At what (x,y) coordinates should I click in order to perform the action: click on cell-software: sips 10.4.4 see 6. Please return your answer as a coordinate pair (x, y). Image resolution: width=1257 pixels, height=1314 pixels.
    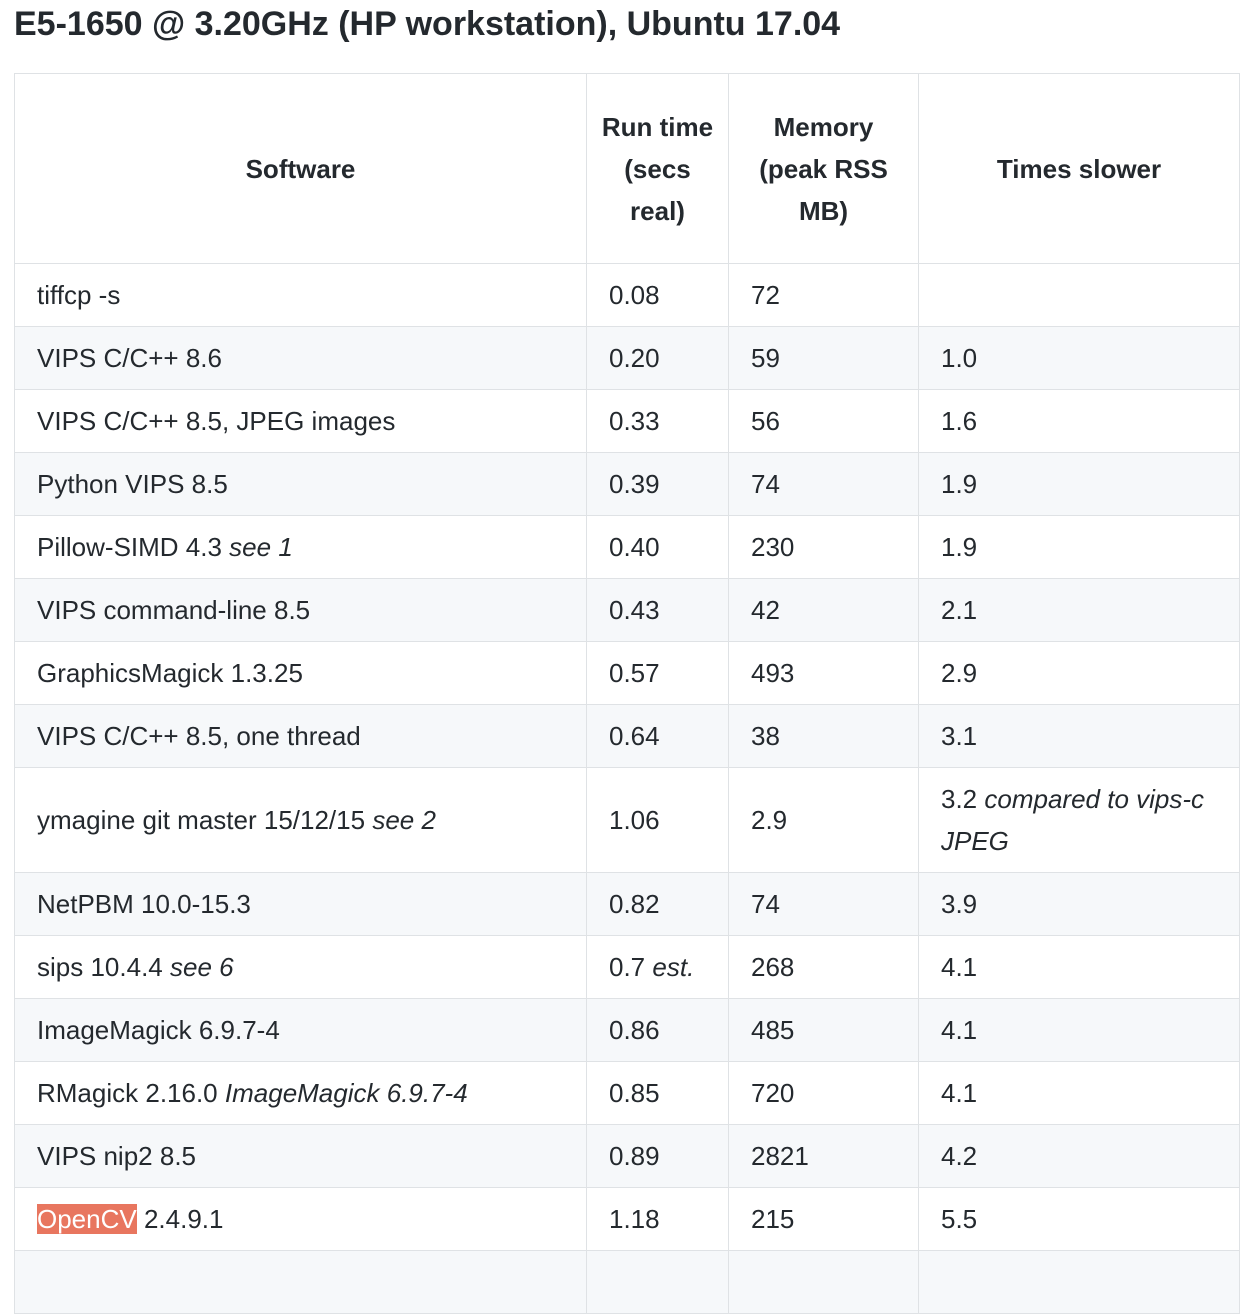
    Looking at the image, I should click on (300, 967).